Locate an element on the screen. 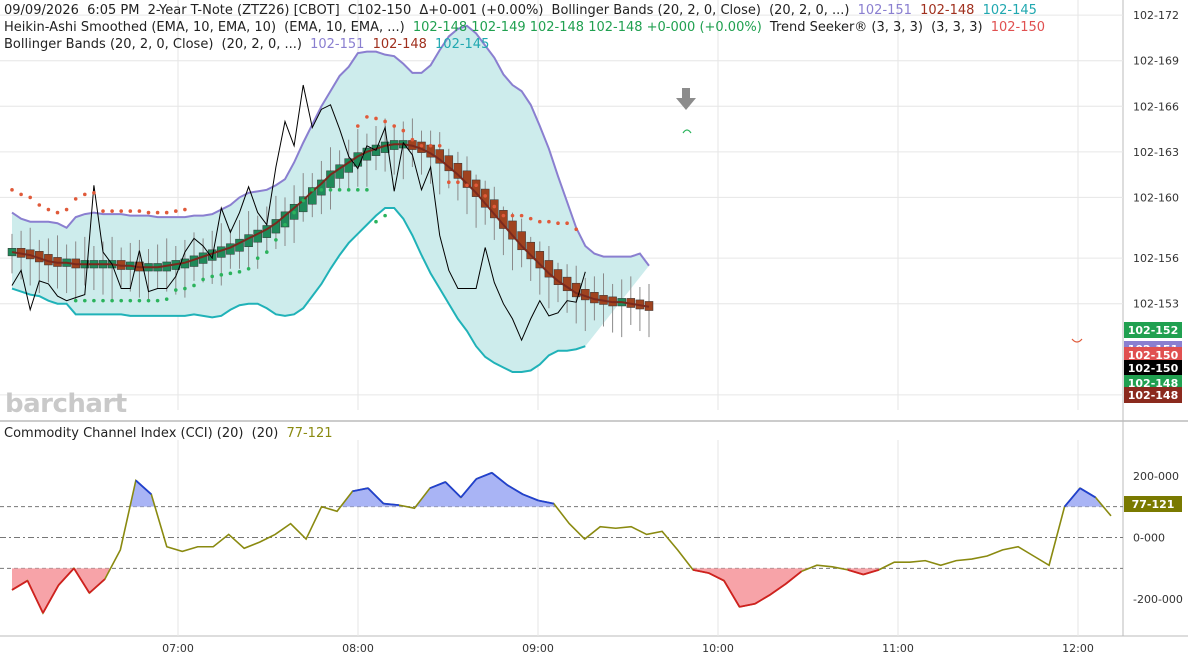 The image size is (1188, 661). cci-tag-label: 77-121 is located at coordinates (1153, 504).